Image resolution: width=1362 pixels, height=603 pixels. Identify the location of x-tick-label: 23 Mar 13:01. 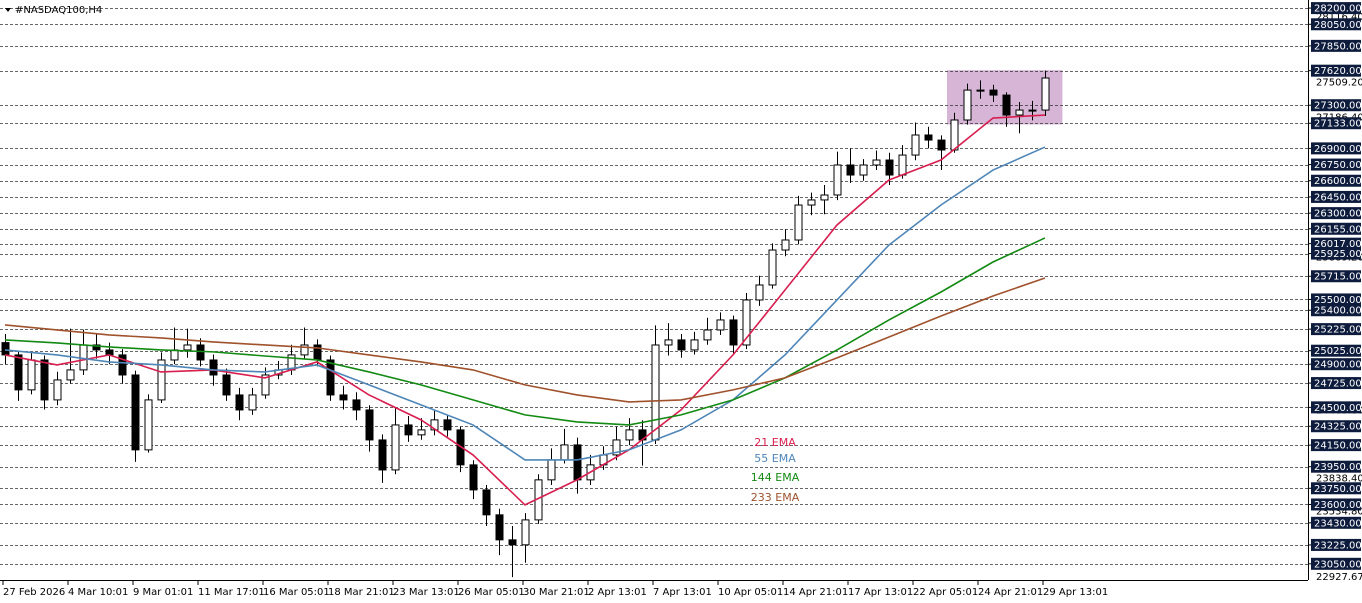
(426, 592).